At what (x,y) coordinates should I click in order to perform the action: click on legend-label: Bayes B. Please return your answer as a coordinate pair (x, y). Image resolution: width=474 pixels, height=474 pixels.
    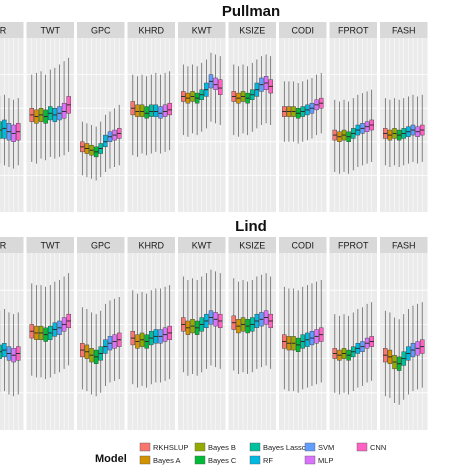
    Looking at the image, I should click on (222, 447).